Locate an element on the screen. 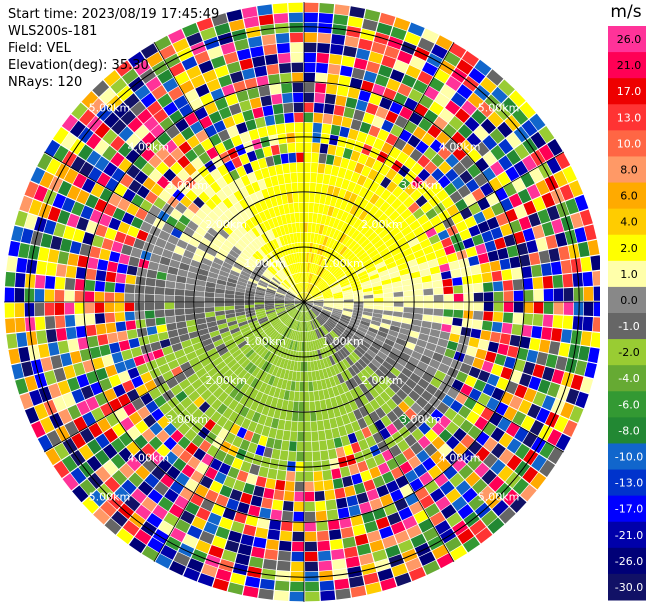 Image resolution: width=647 pixels, height=607 pixels. colorbar-tick-label: -1.0 is located at coordinates (628, 326).